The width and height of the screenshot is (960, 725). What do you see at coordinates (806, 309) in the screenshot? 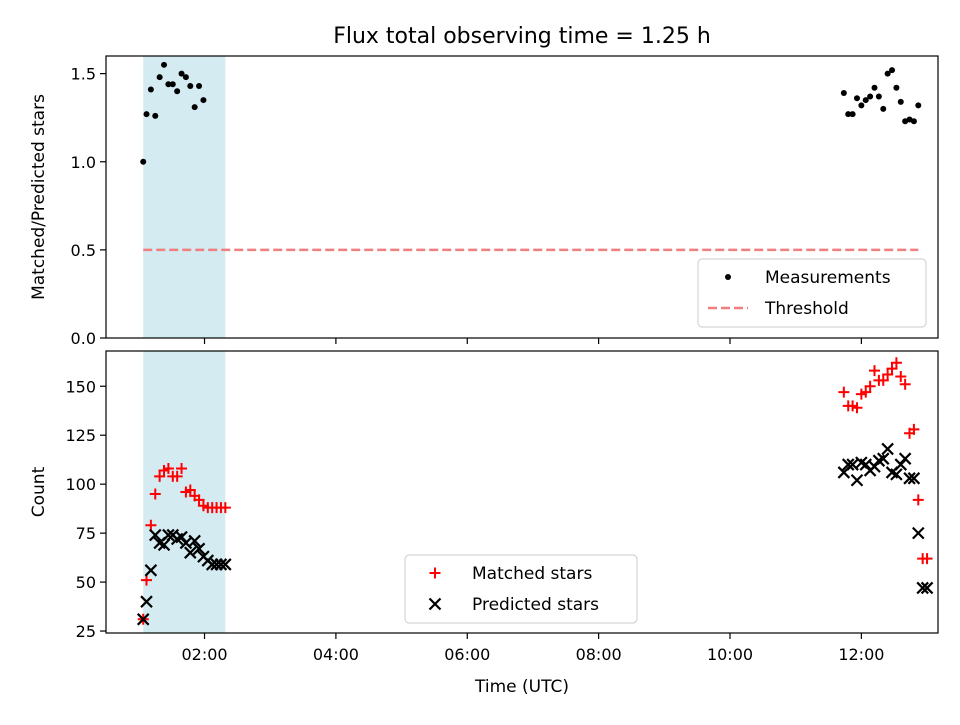
I see `legend-label: Threshold` at bounding box center [806, 309].